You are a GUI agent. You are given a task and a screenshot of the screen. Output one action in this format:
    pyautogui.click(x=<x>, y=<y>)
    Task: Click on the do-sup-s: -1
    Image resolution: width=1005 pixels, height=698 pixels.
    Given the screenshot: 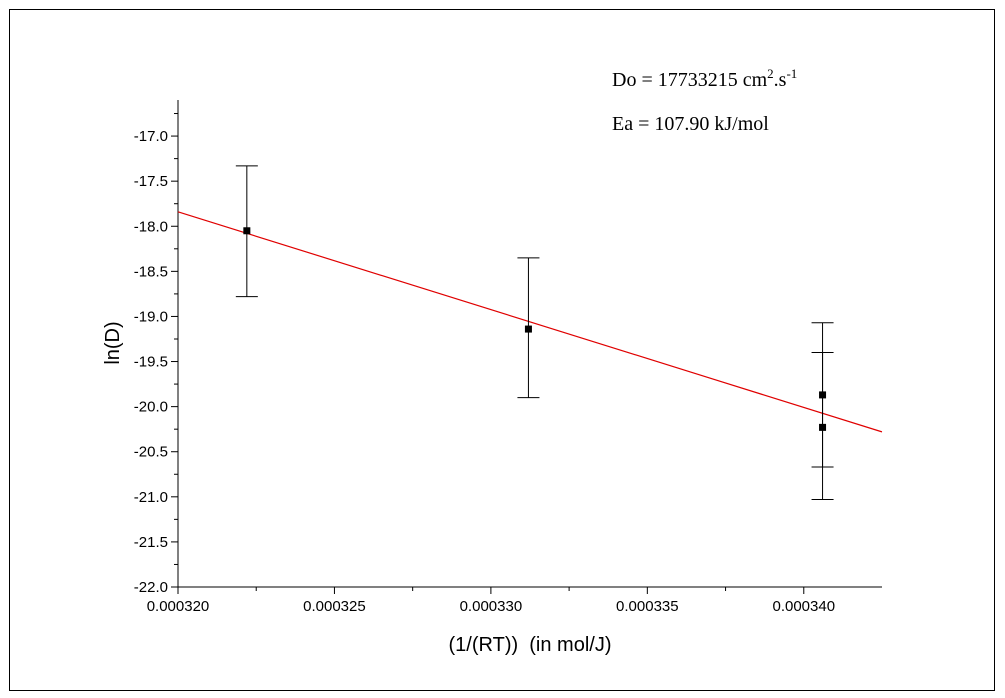 What is the action you would take?
    pyautogui.click(x=791, y=73)
    